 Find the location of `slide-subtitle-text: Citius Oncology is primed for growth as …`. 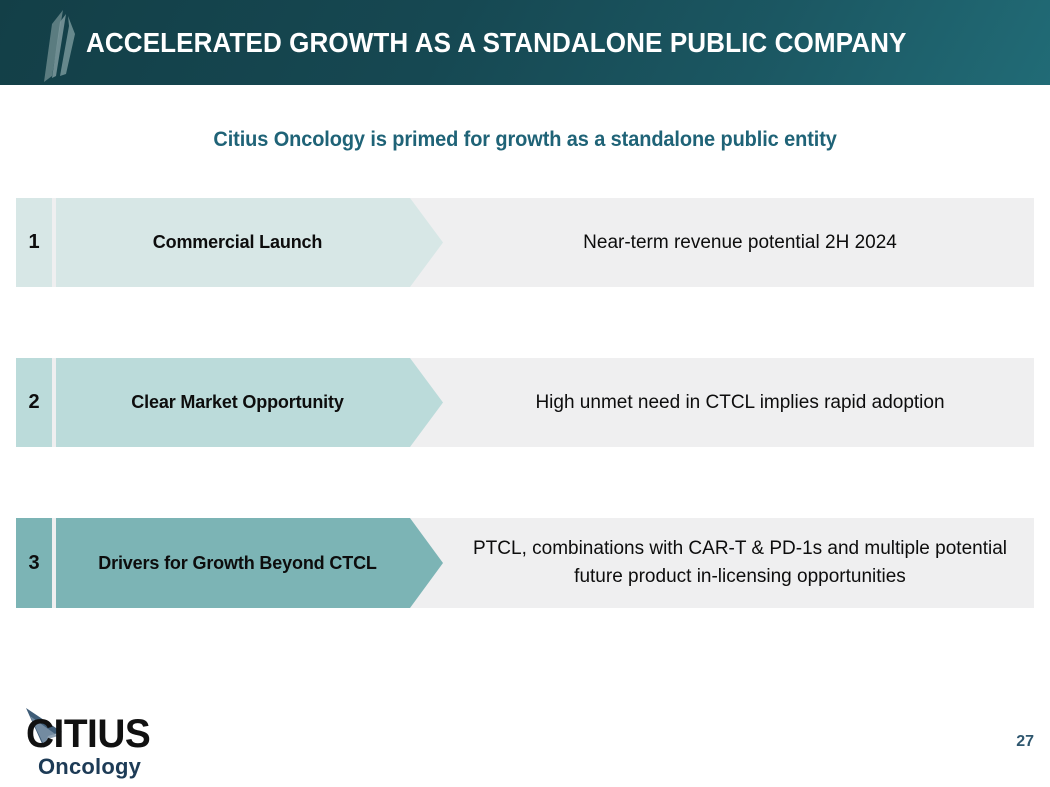

slide-subtitle-text: Citius Oncology is primed for growth as … is located at coordinates (525, 139).